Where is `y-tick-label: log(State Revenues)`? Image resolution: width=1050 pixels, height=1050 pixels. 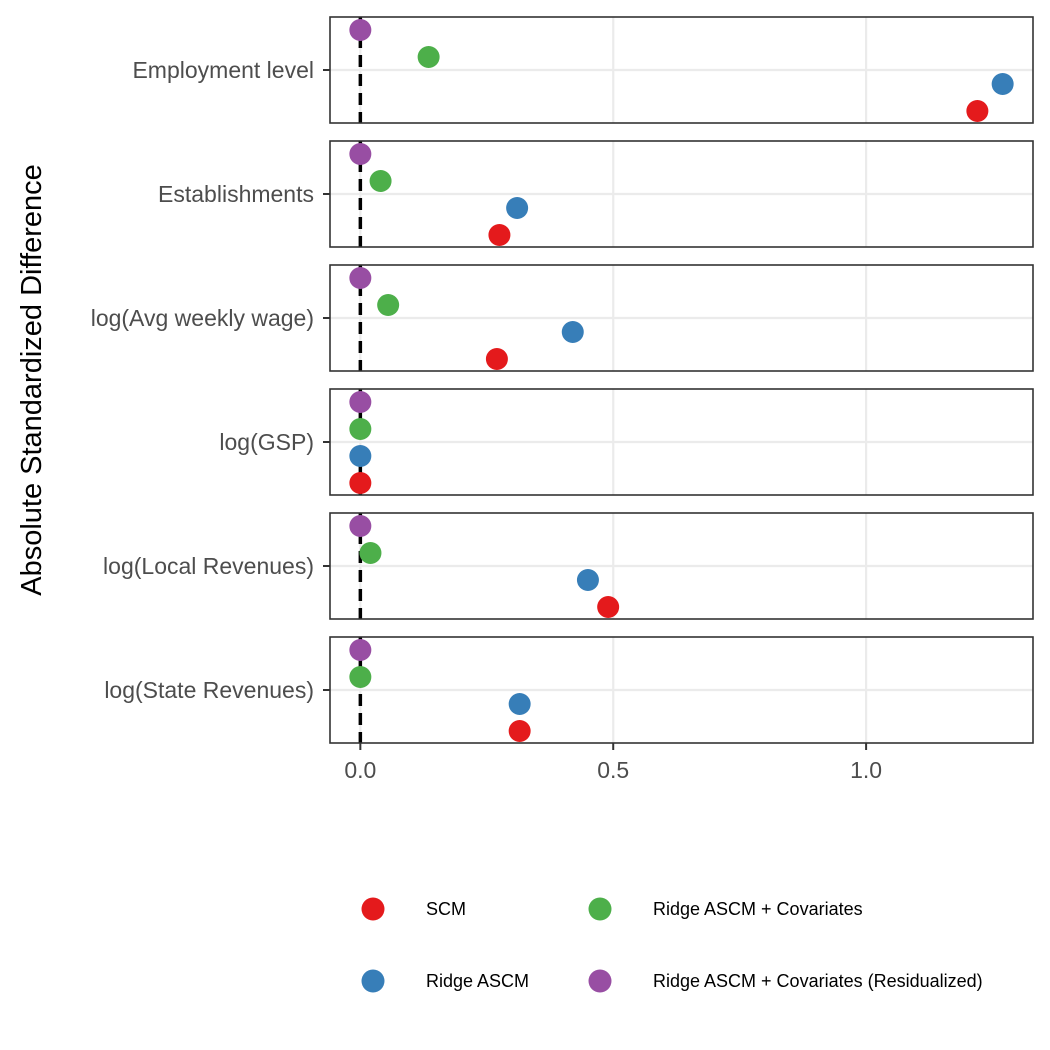
y-tick-label: log(State Revenues) is located at coordinates (209, 690).